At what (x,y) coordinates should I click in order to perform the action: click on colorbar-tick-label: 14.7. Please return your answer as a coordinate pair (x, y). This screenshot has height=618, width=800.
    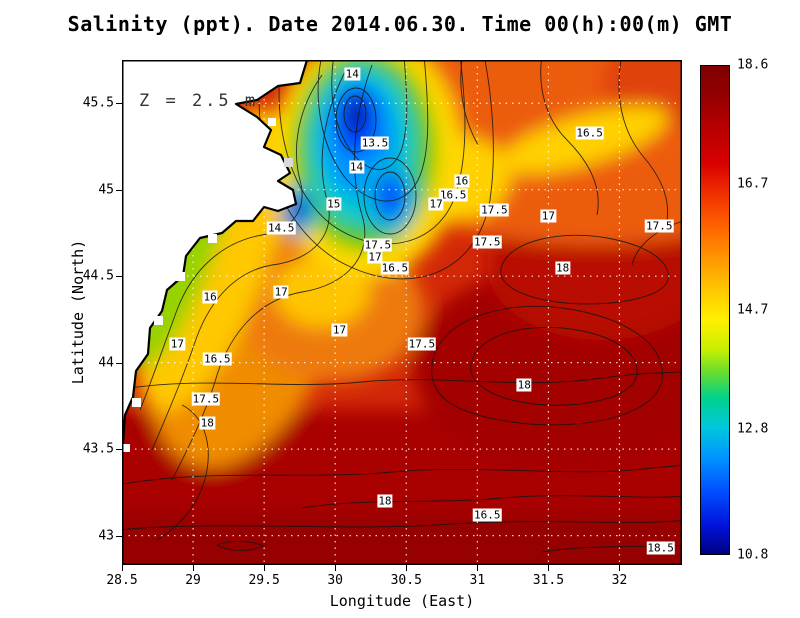
    Looking at the image, I should click on (753, 310).